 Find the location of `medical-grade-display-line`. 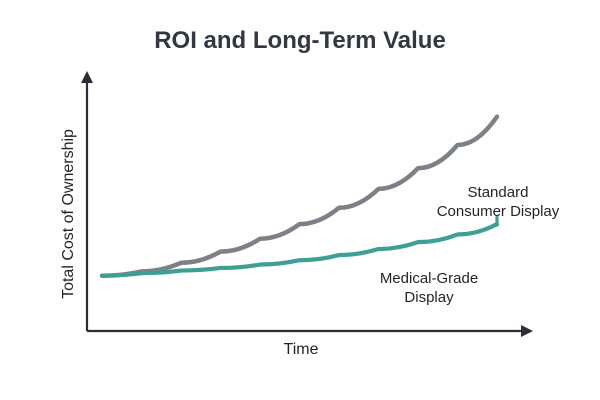

medical-grade-display-line is located at coordinates (299, 250).